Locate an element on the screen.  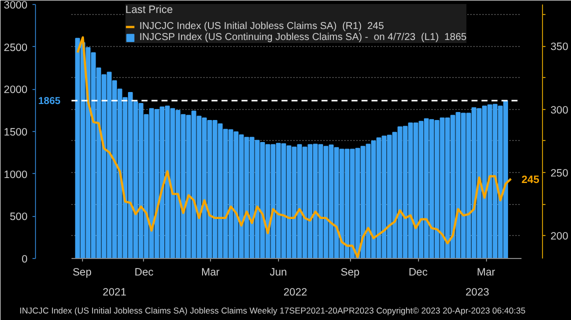
text: INJCJC Index (US Initial Jobless Claims SA) Jobless Claims Weekly 17SEP2021-20APR2023 Copyright© 2023 20-Apr-2023 06:40:35 is located at coordinates (273, 311).